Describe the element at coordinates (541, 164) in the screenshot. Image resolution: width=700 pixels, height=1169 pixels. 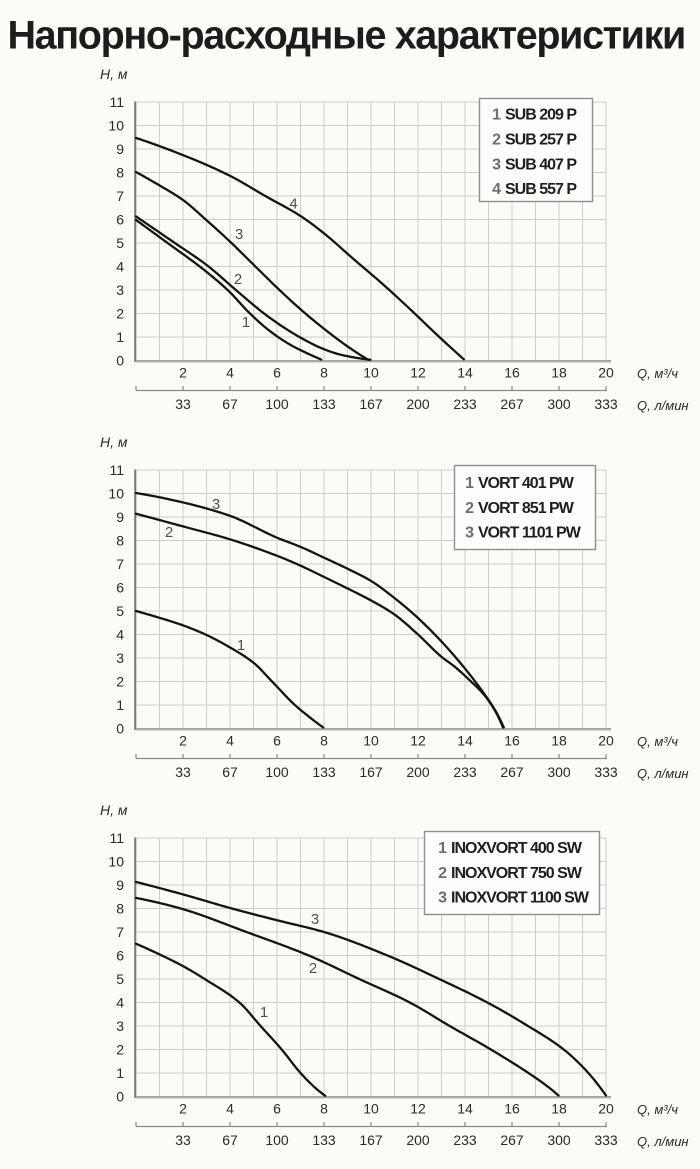
I see `svg-text: SUB 407 P` at that location.